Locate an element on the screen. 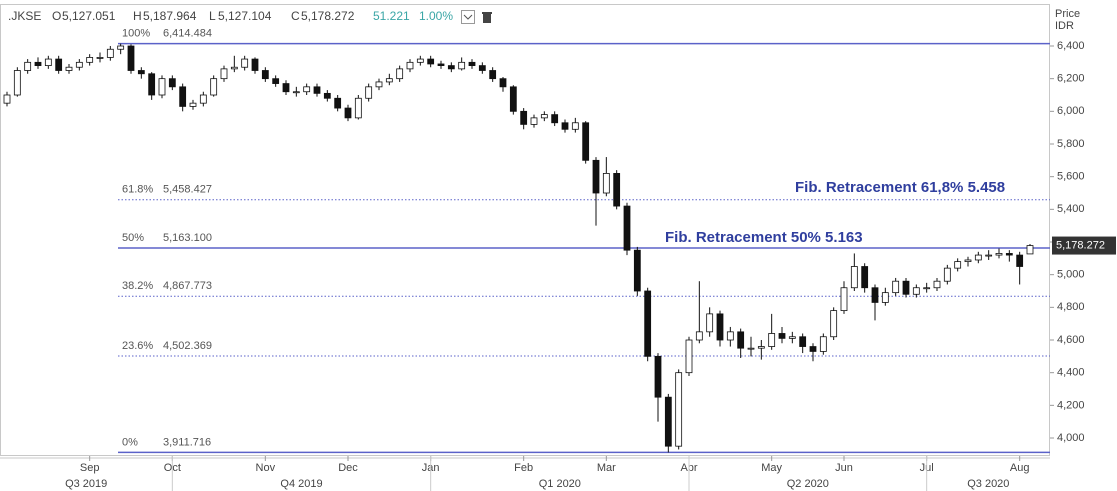 This screenshot has height=491, width=1117. dropdown-arrow is located at coordinates (468, 17).